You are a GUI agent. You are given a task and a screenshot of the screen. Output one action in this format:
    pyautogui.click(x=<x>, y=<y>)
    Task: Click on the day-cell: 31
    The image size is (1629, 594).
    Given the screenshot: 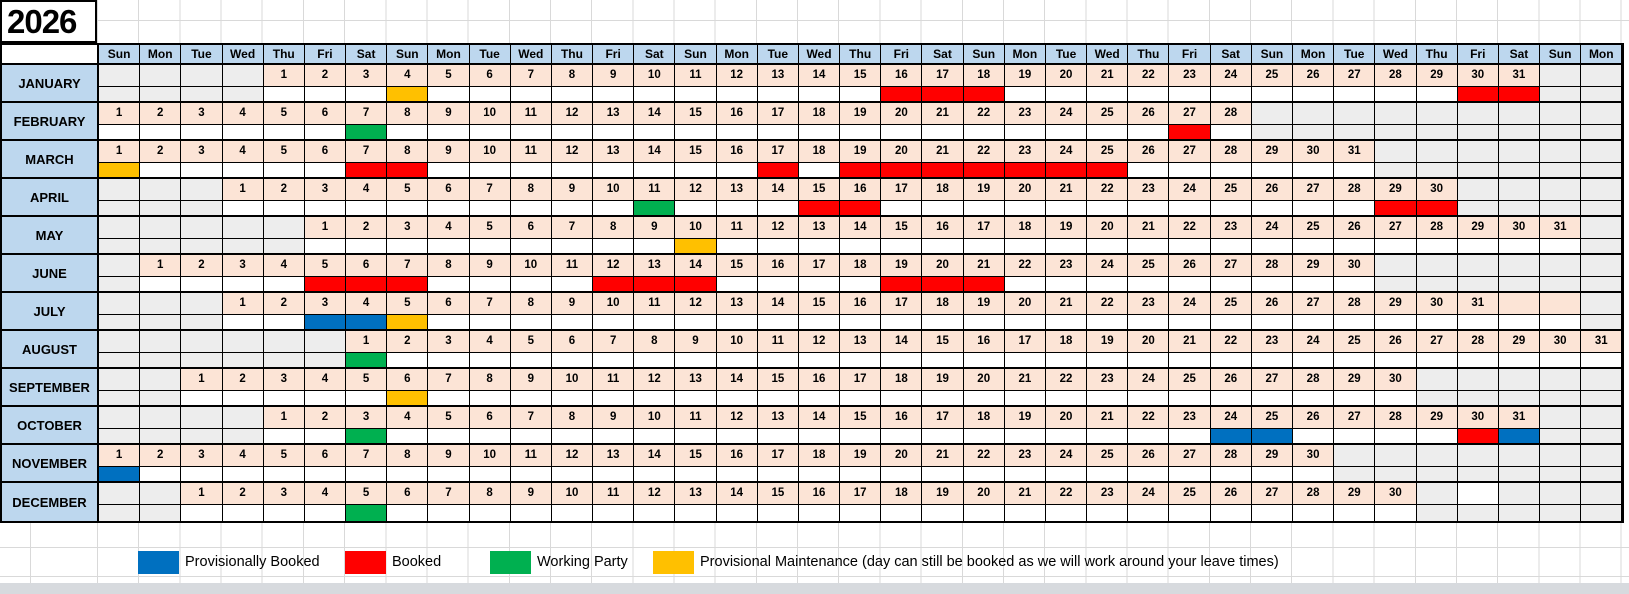 What is the action you would take?
    pyautogui.click(x=1478, y=304)
    